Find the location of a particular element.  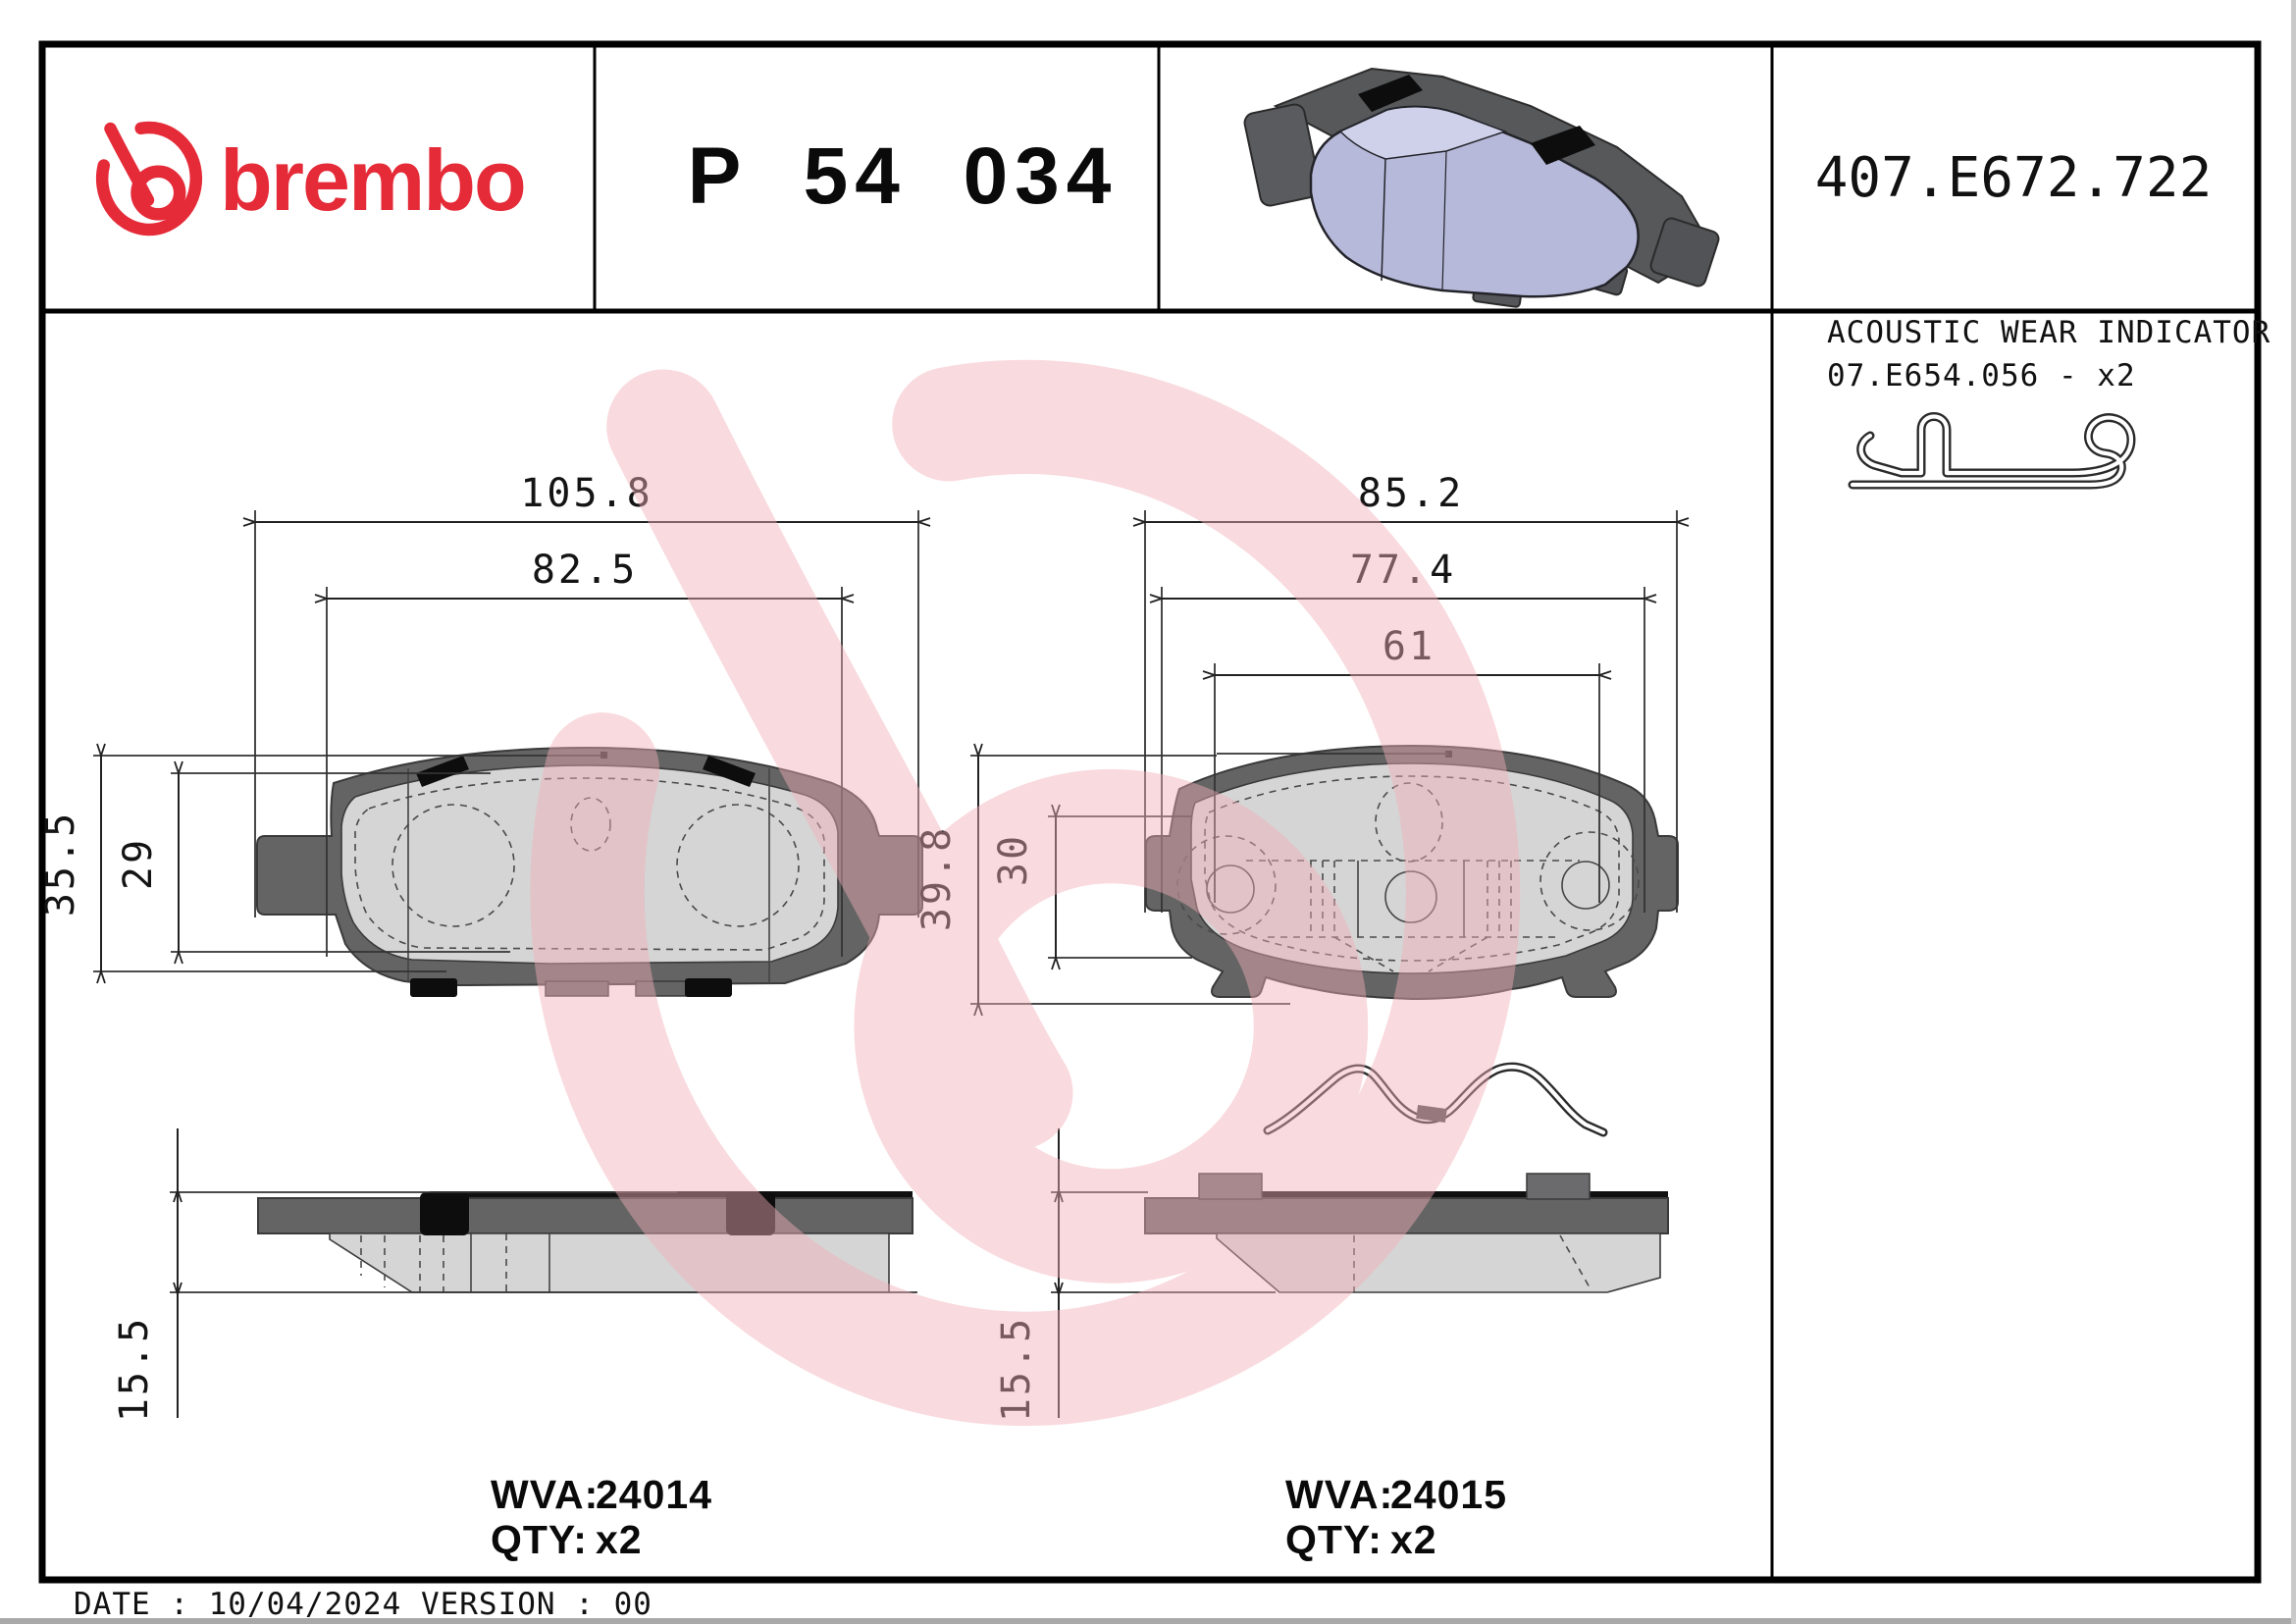

right-pad-side-view is located at coordinates (1406, 1177).